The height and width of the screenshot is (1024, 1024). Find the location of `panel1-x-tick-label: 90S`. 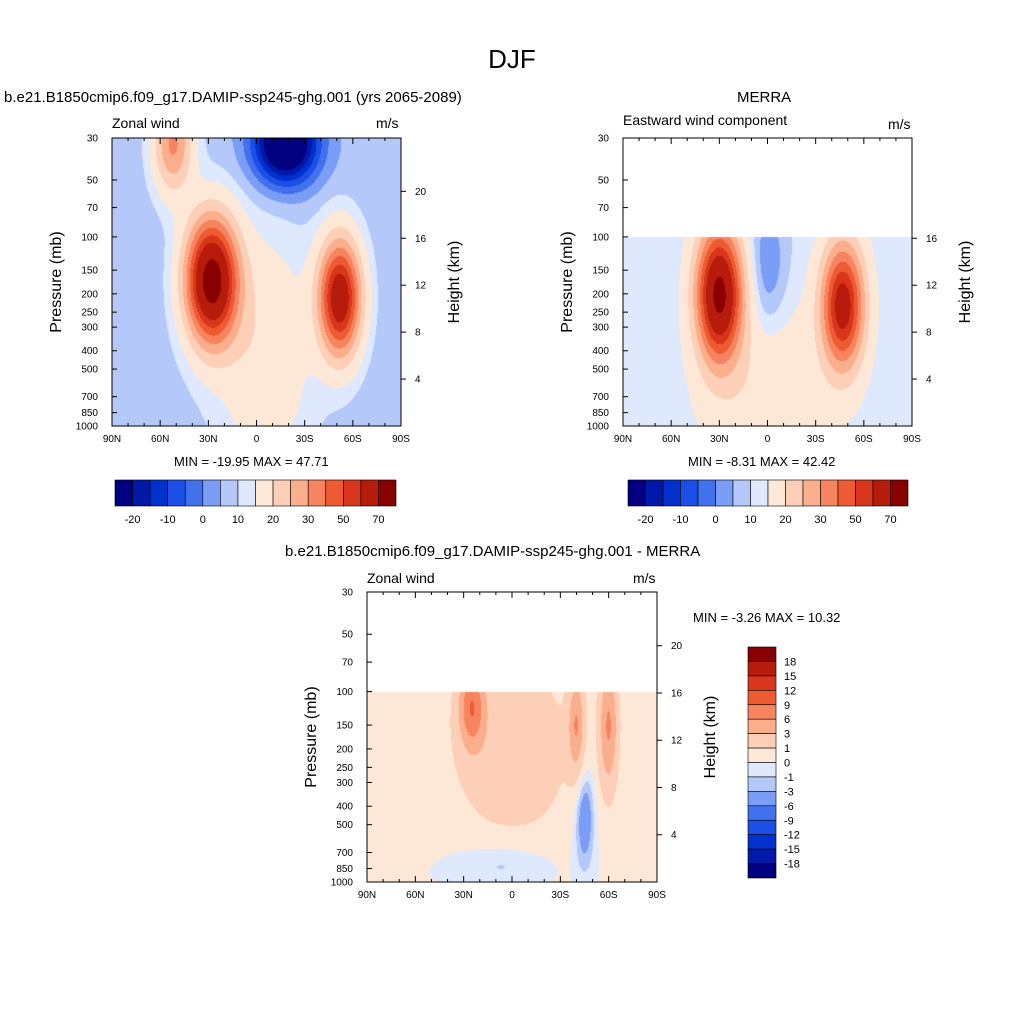

panel1-x-tick-label: 90S is located at coordinates (401, 439).